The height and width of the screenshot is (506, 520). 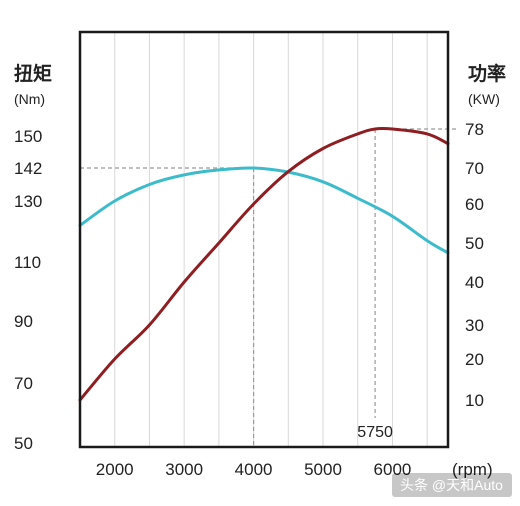 I want to click on x-tick-label: 6000, so click(x=393, y=469).